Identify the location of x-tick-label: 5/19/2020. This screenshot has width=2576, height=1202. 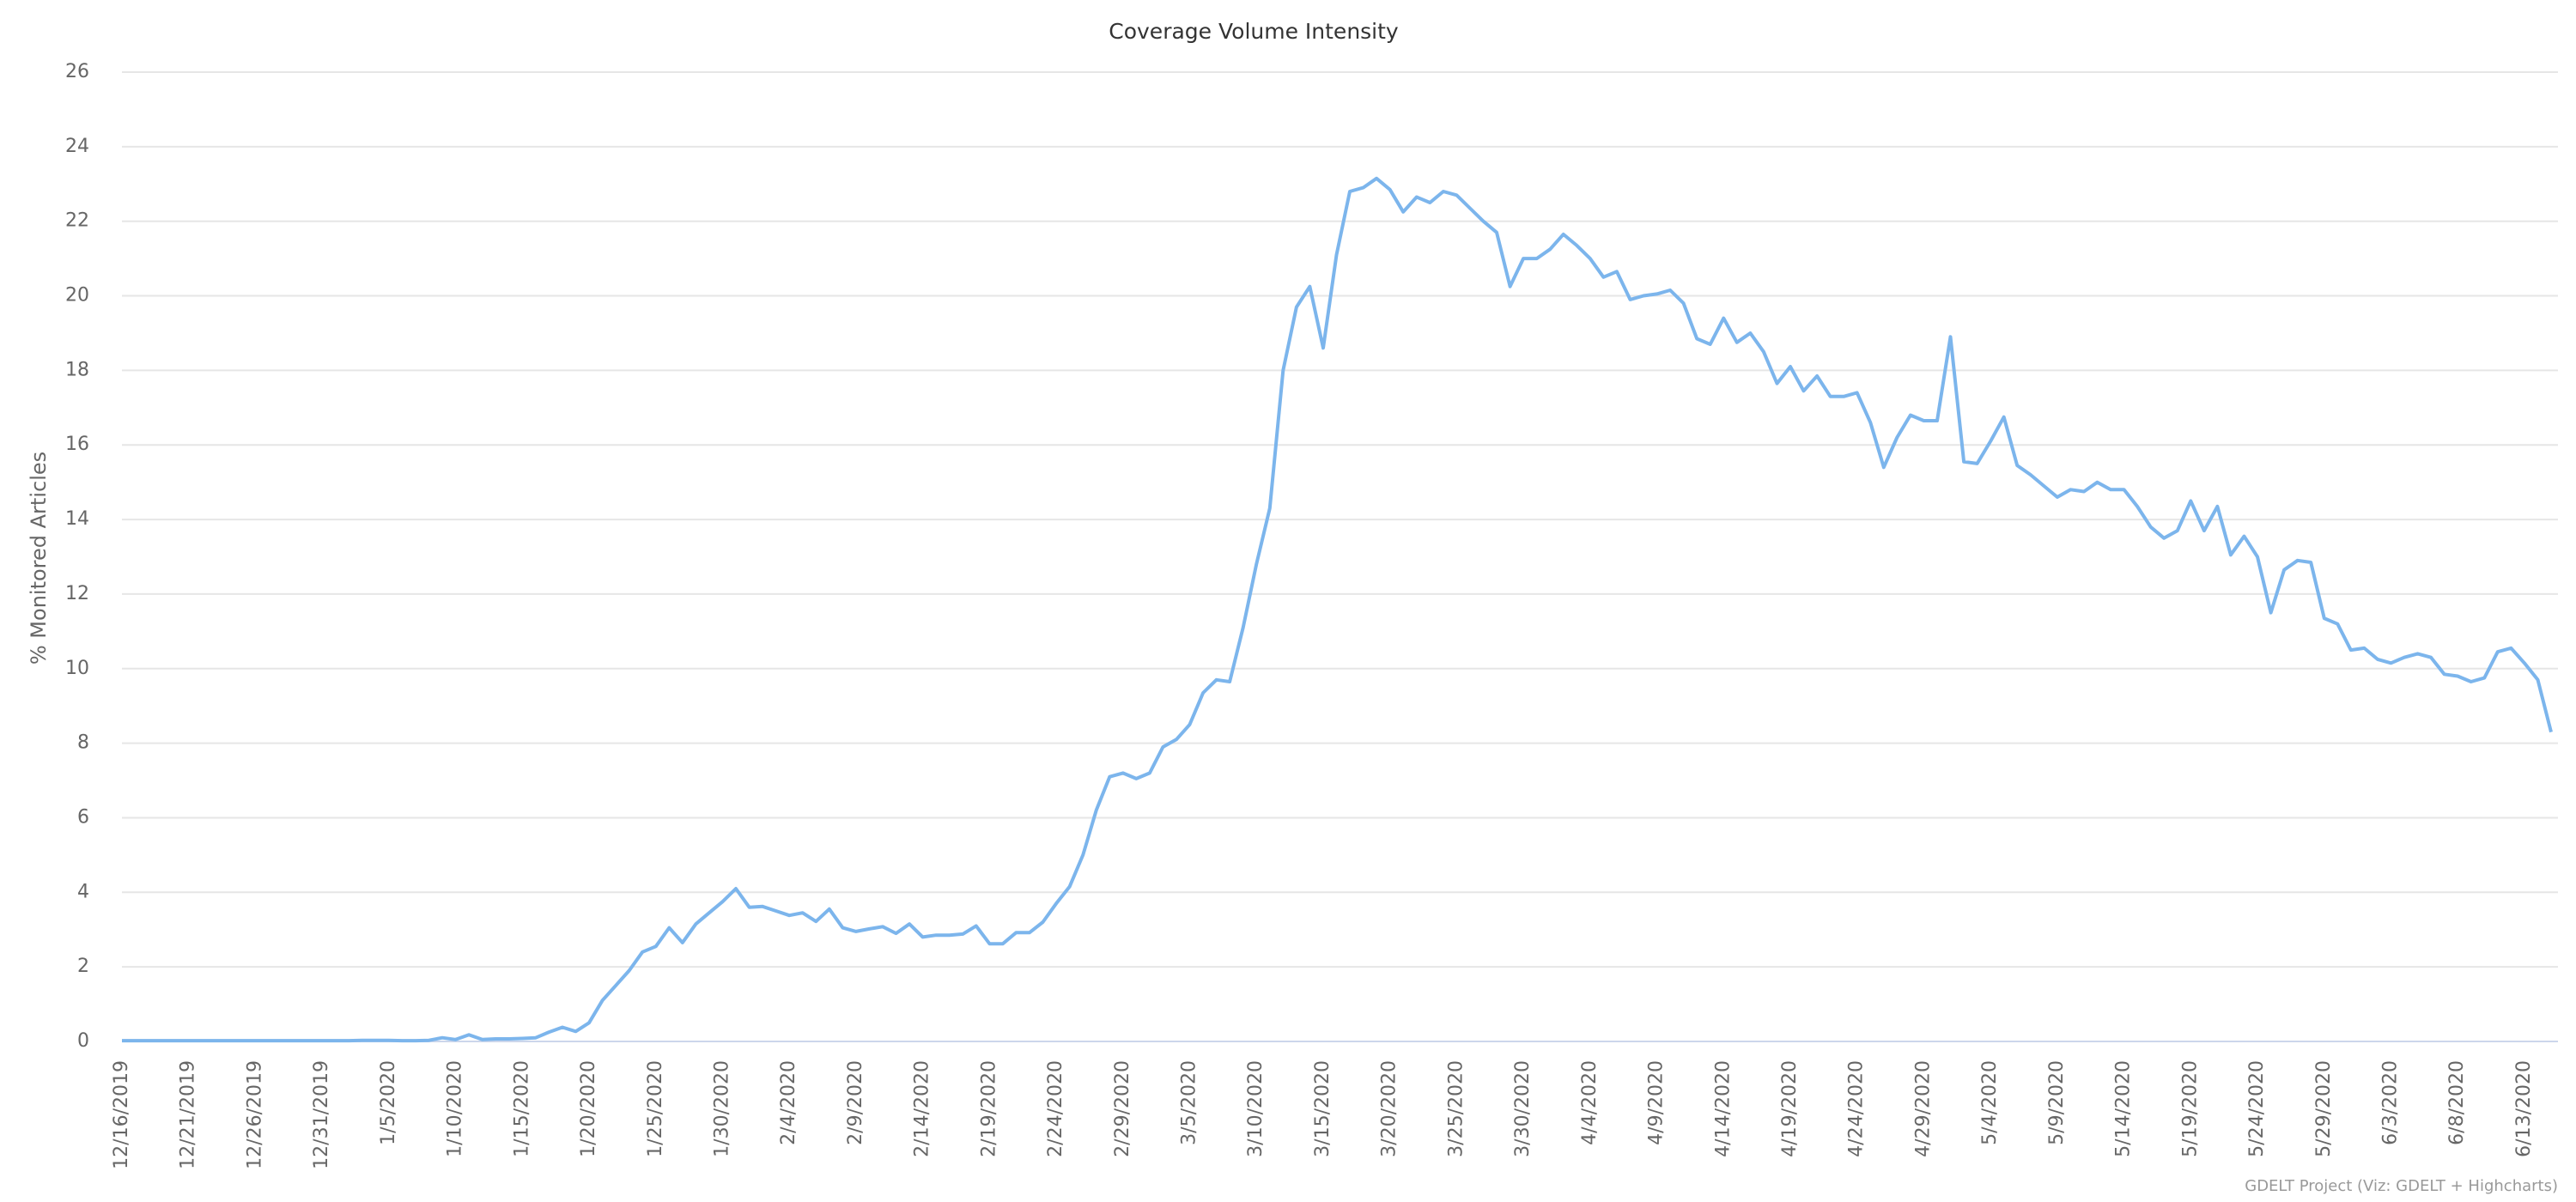
(2190, 1108).